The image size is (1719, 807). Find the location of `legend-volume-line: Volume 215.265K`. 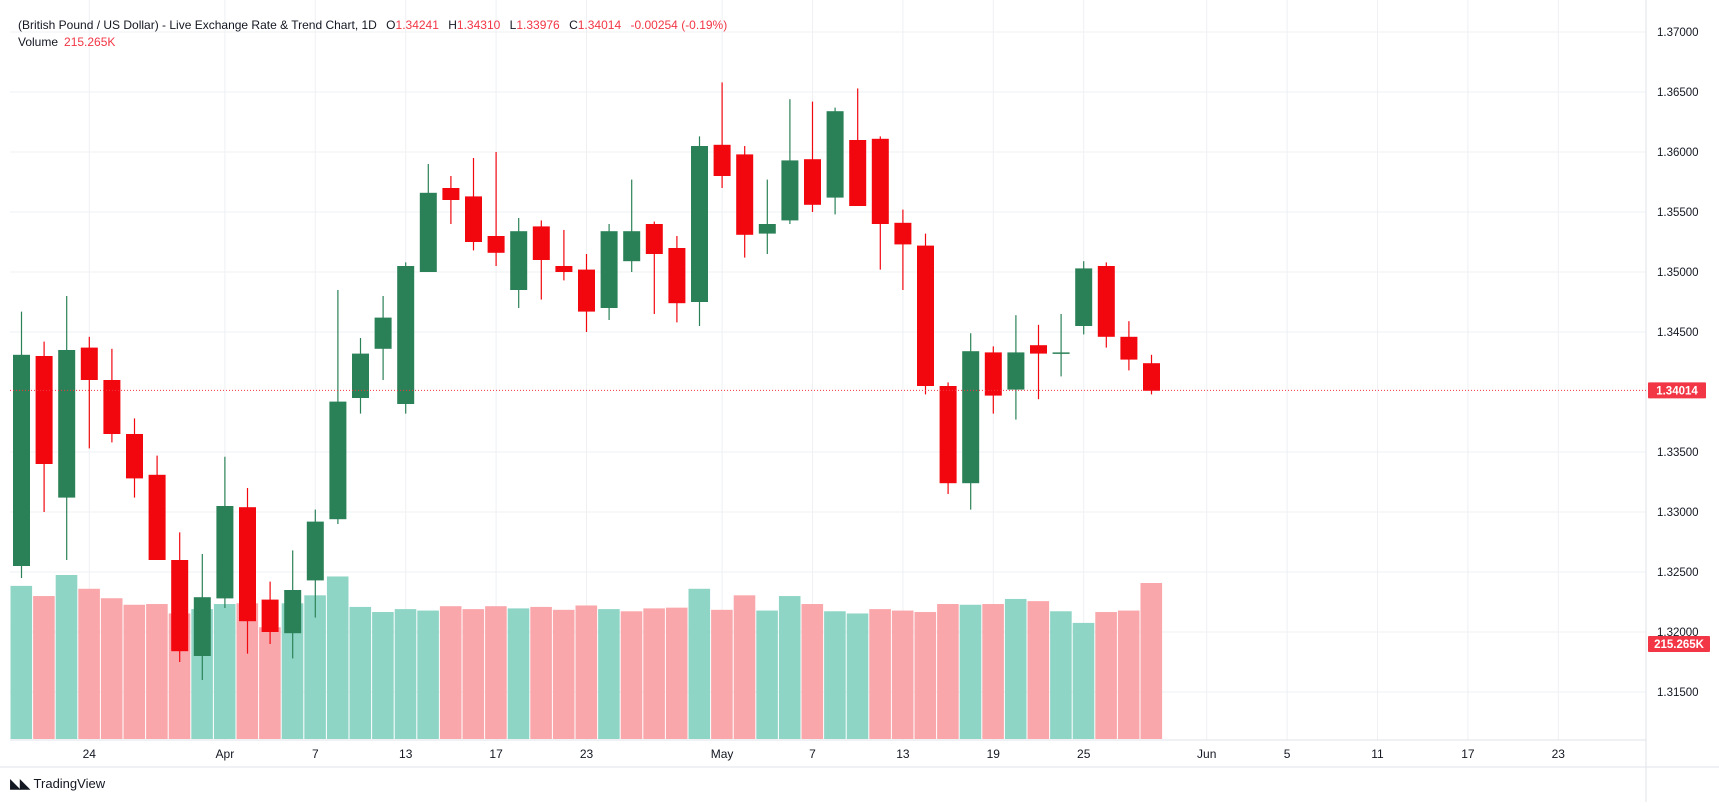

legend-volume-line: Volume 215.265K is located at coordinates (372, 42).